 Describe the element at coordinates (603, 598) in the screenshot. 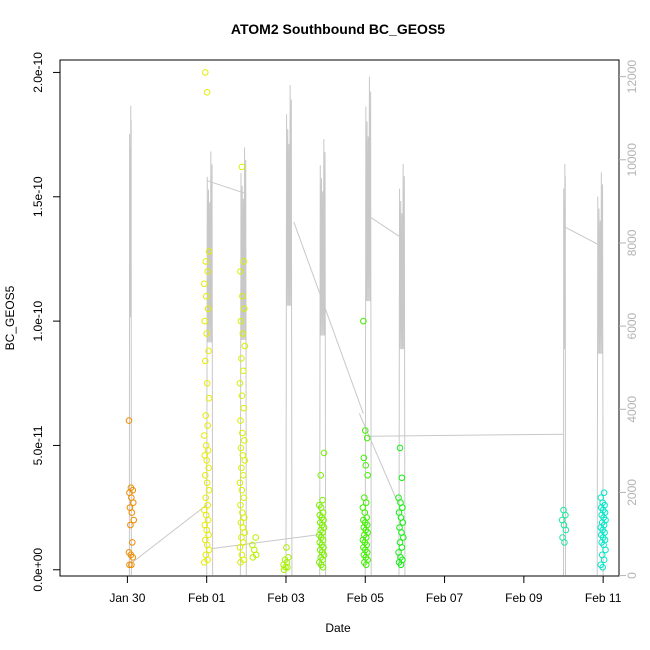

I see `x-tick-label: Feb 11` at that location.